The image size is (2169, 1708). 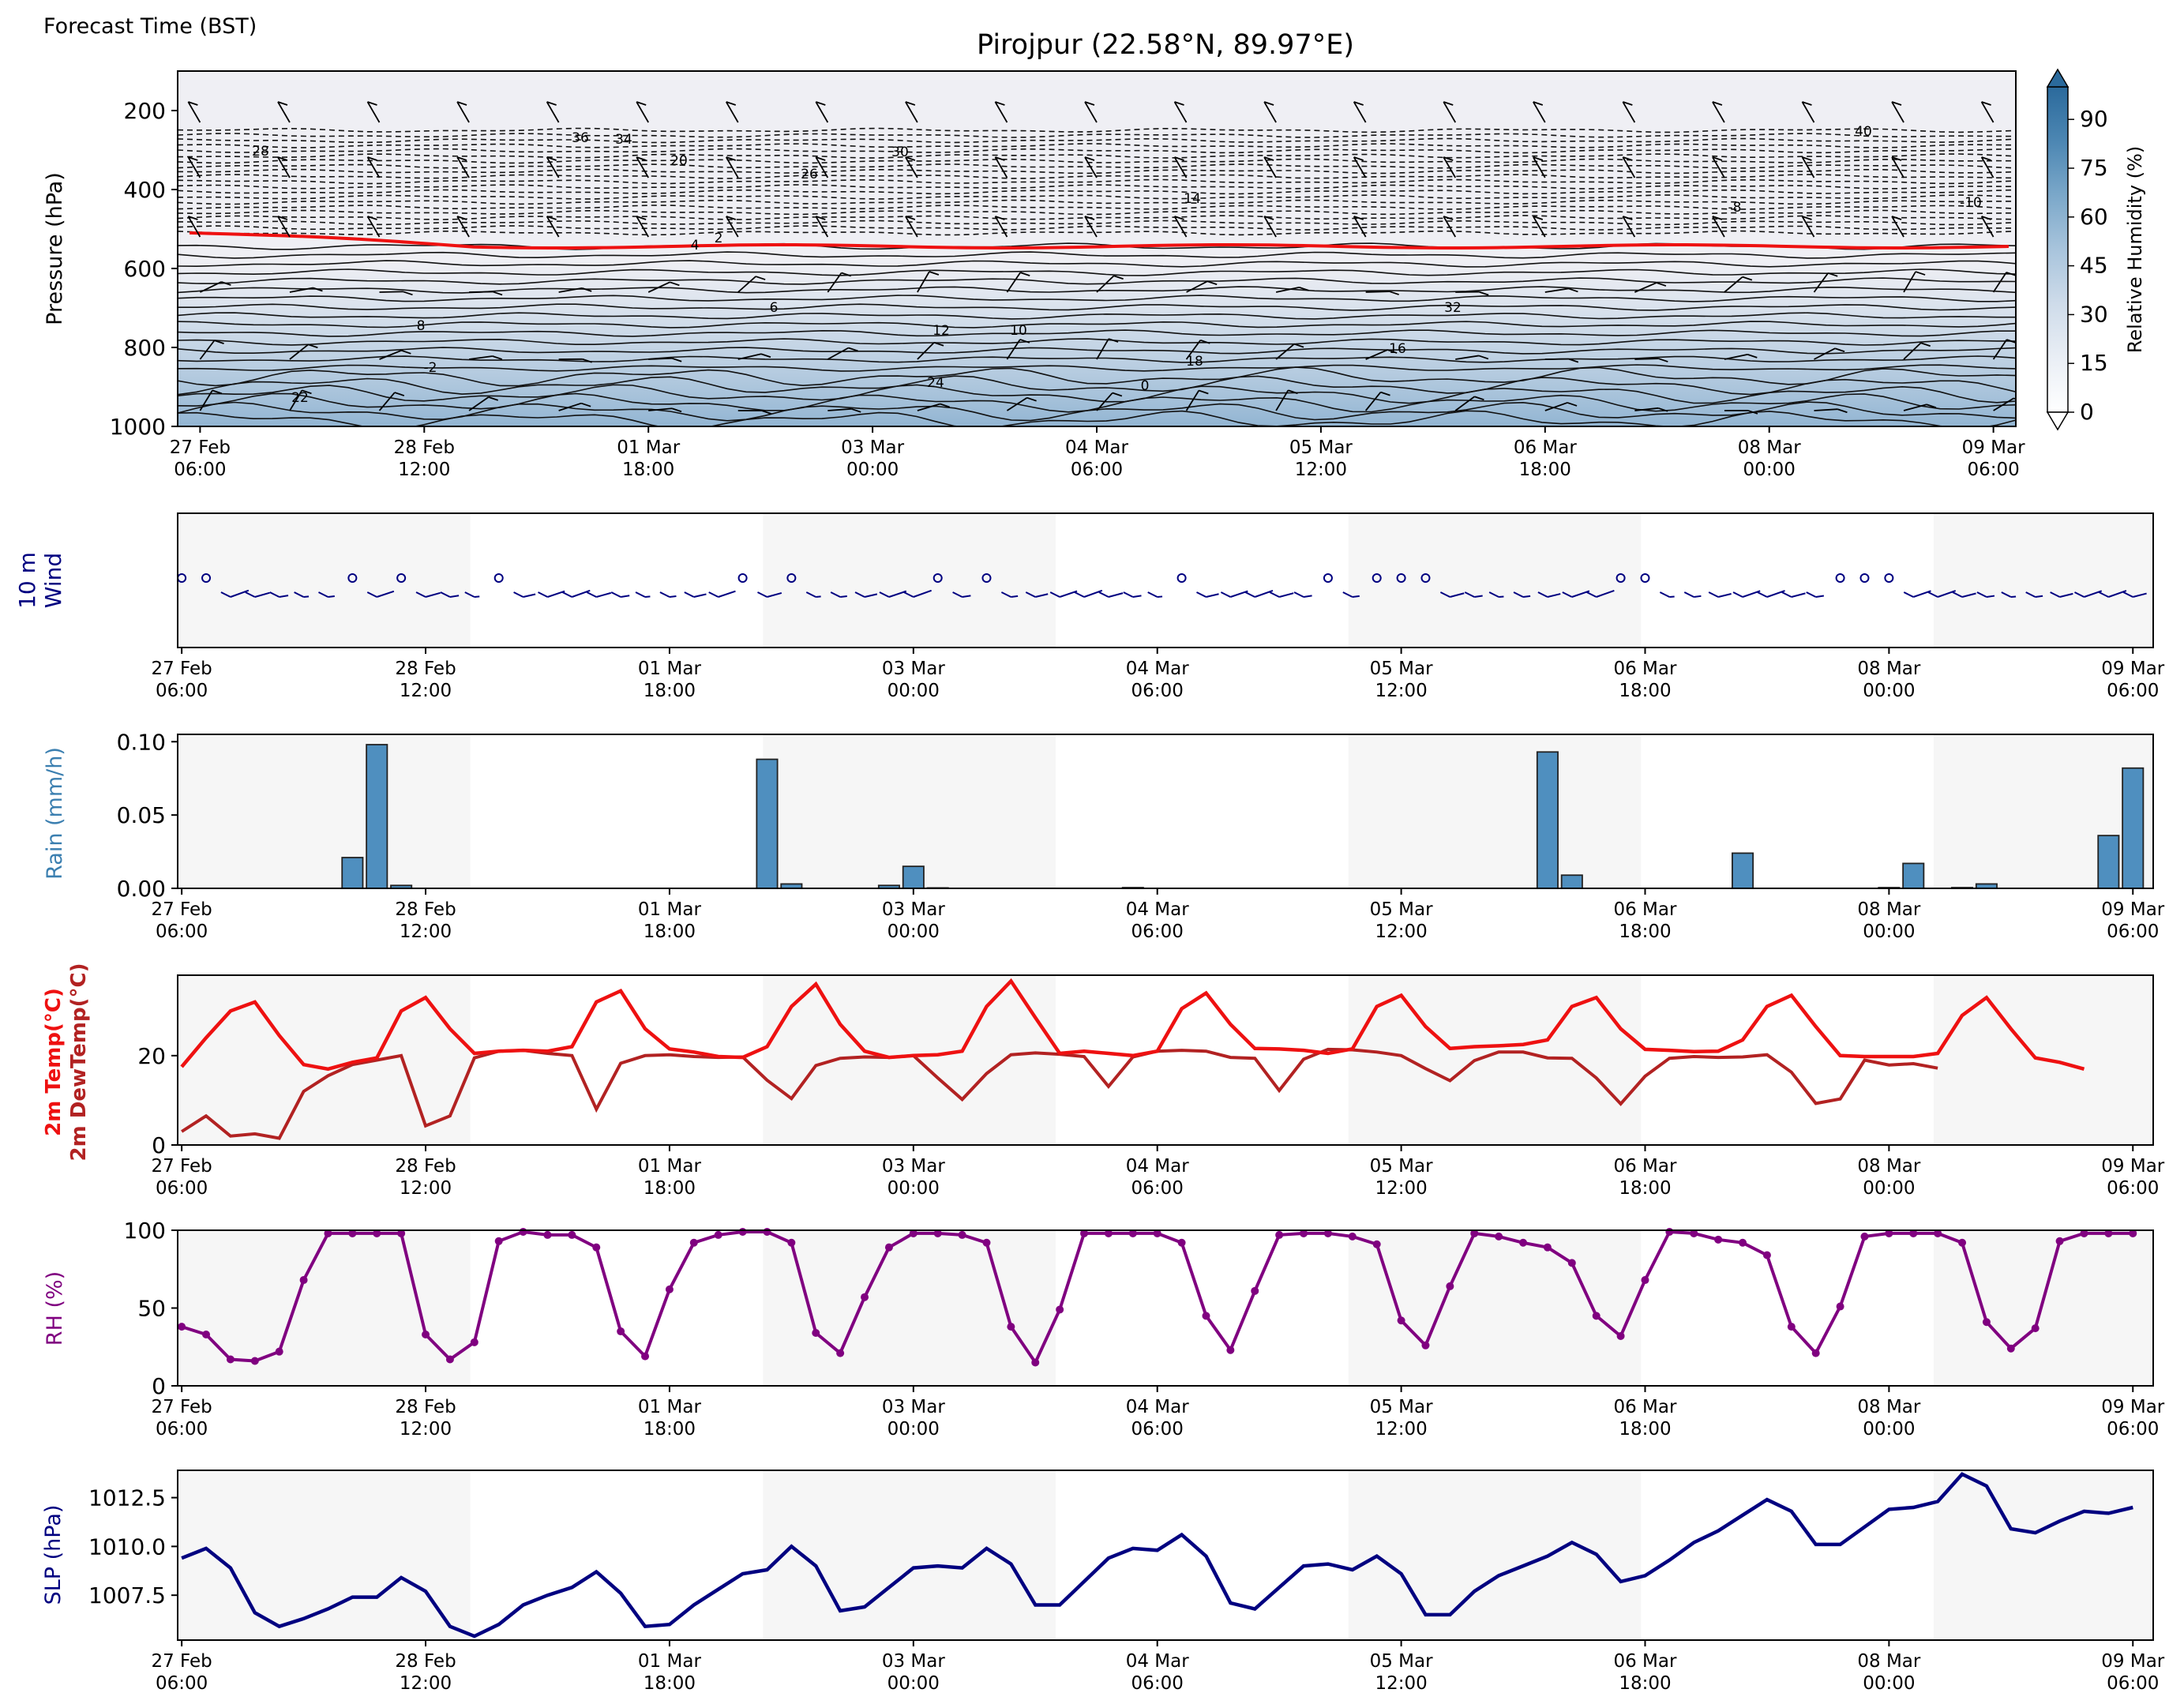 What do you see at coordinates (426, 1429) in the screenshot?
I see `x-tick-time: 12:00` at bounding box center [426, 1429].